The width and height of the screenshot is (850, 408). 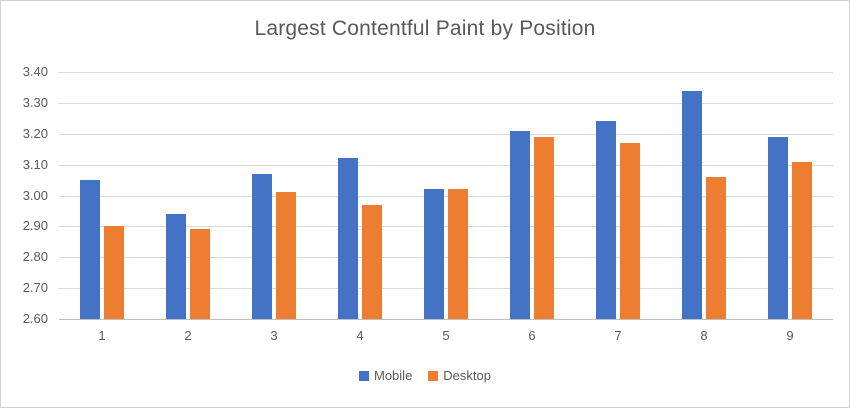 I want to click on y-tick-label: 3.20, so click(x=35, y=133).